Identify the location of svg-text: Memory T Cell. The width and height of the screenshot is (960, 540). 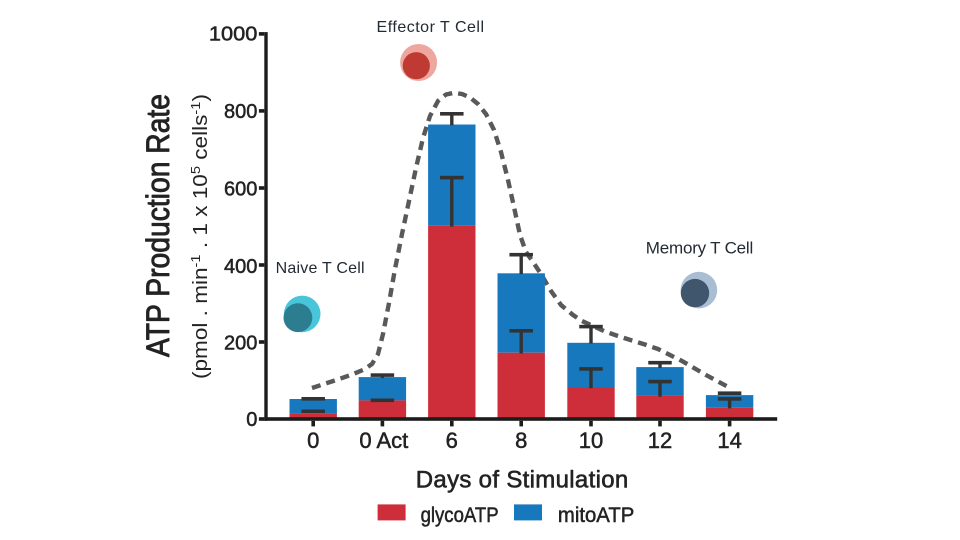
(700, 247).